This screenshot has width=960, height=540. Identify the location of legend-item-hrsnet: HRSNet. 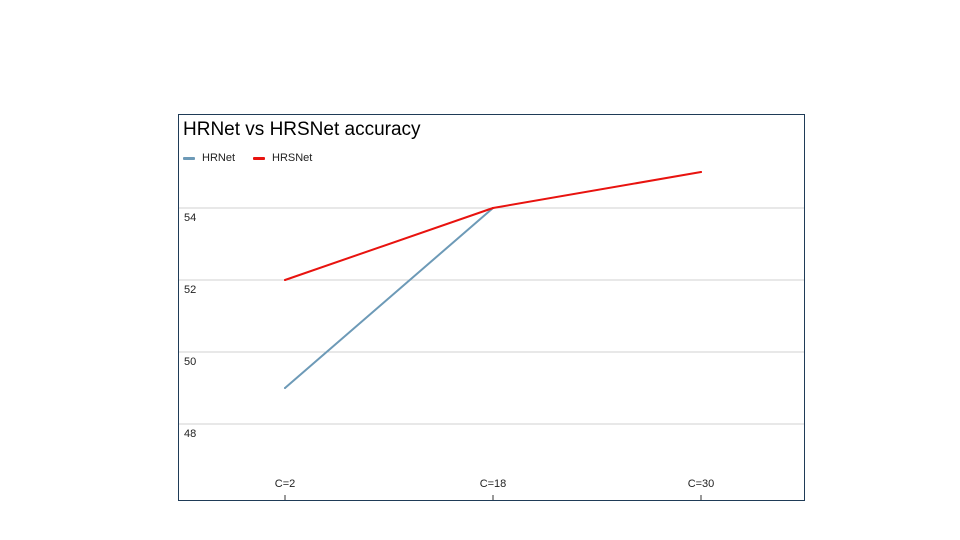
(282, 158).